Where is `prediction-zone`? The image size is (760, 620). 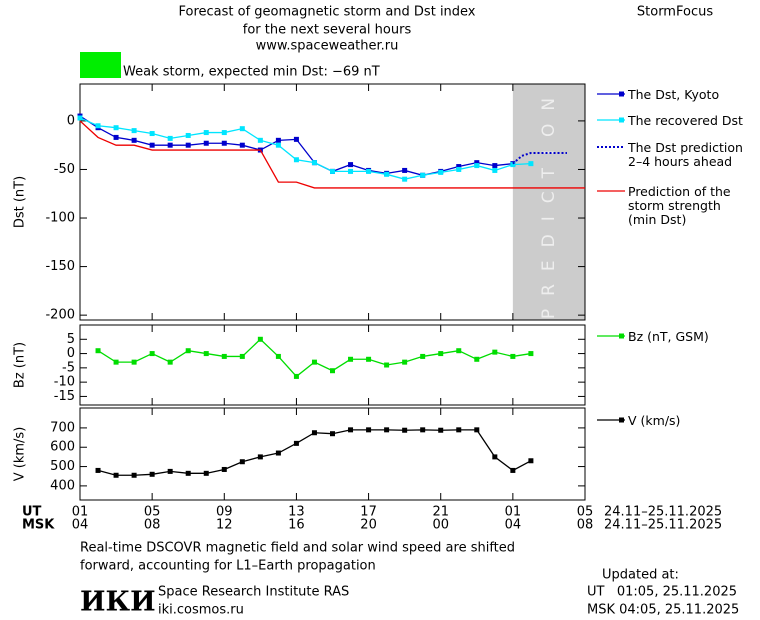
prediction-zone is located at coordinates (548, 202).